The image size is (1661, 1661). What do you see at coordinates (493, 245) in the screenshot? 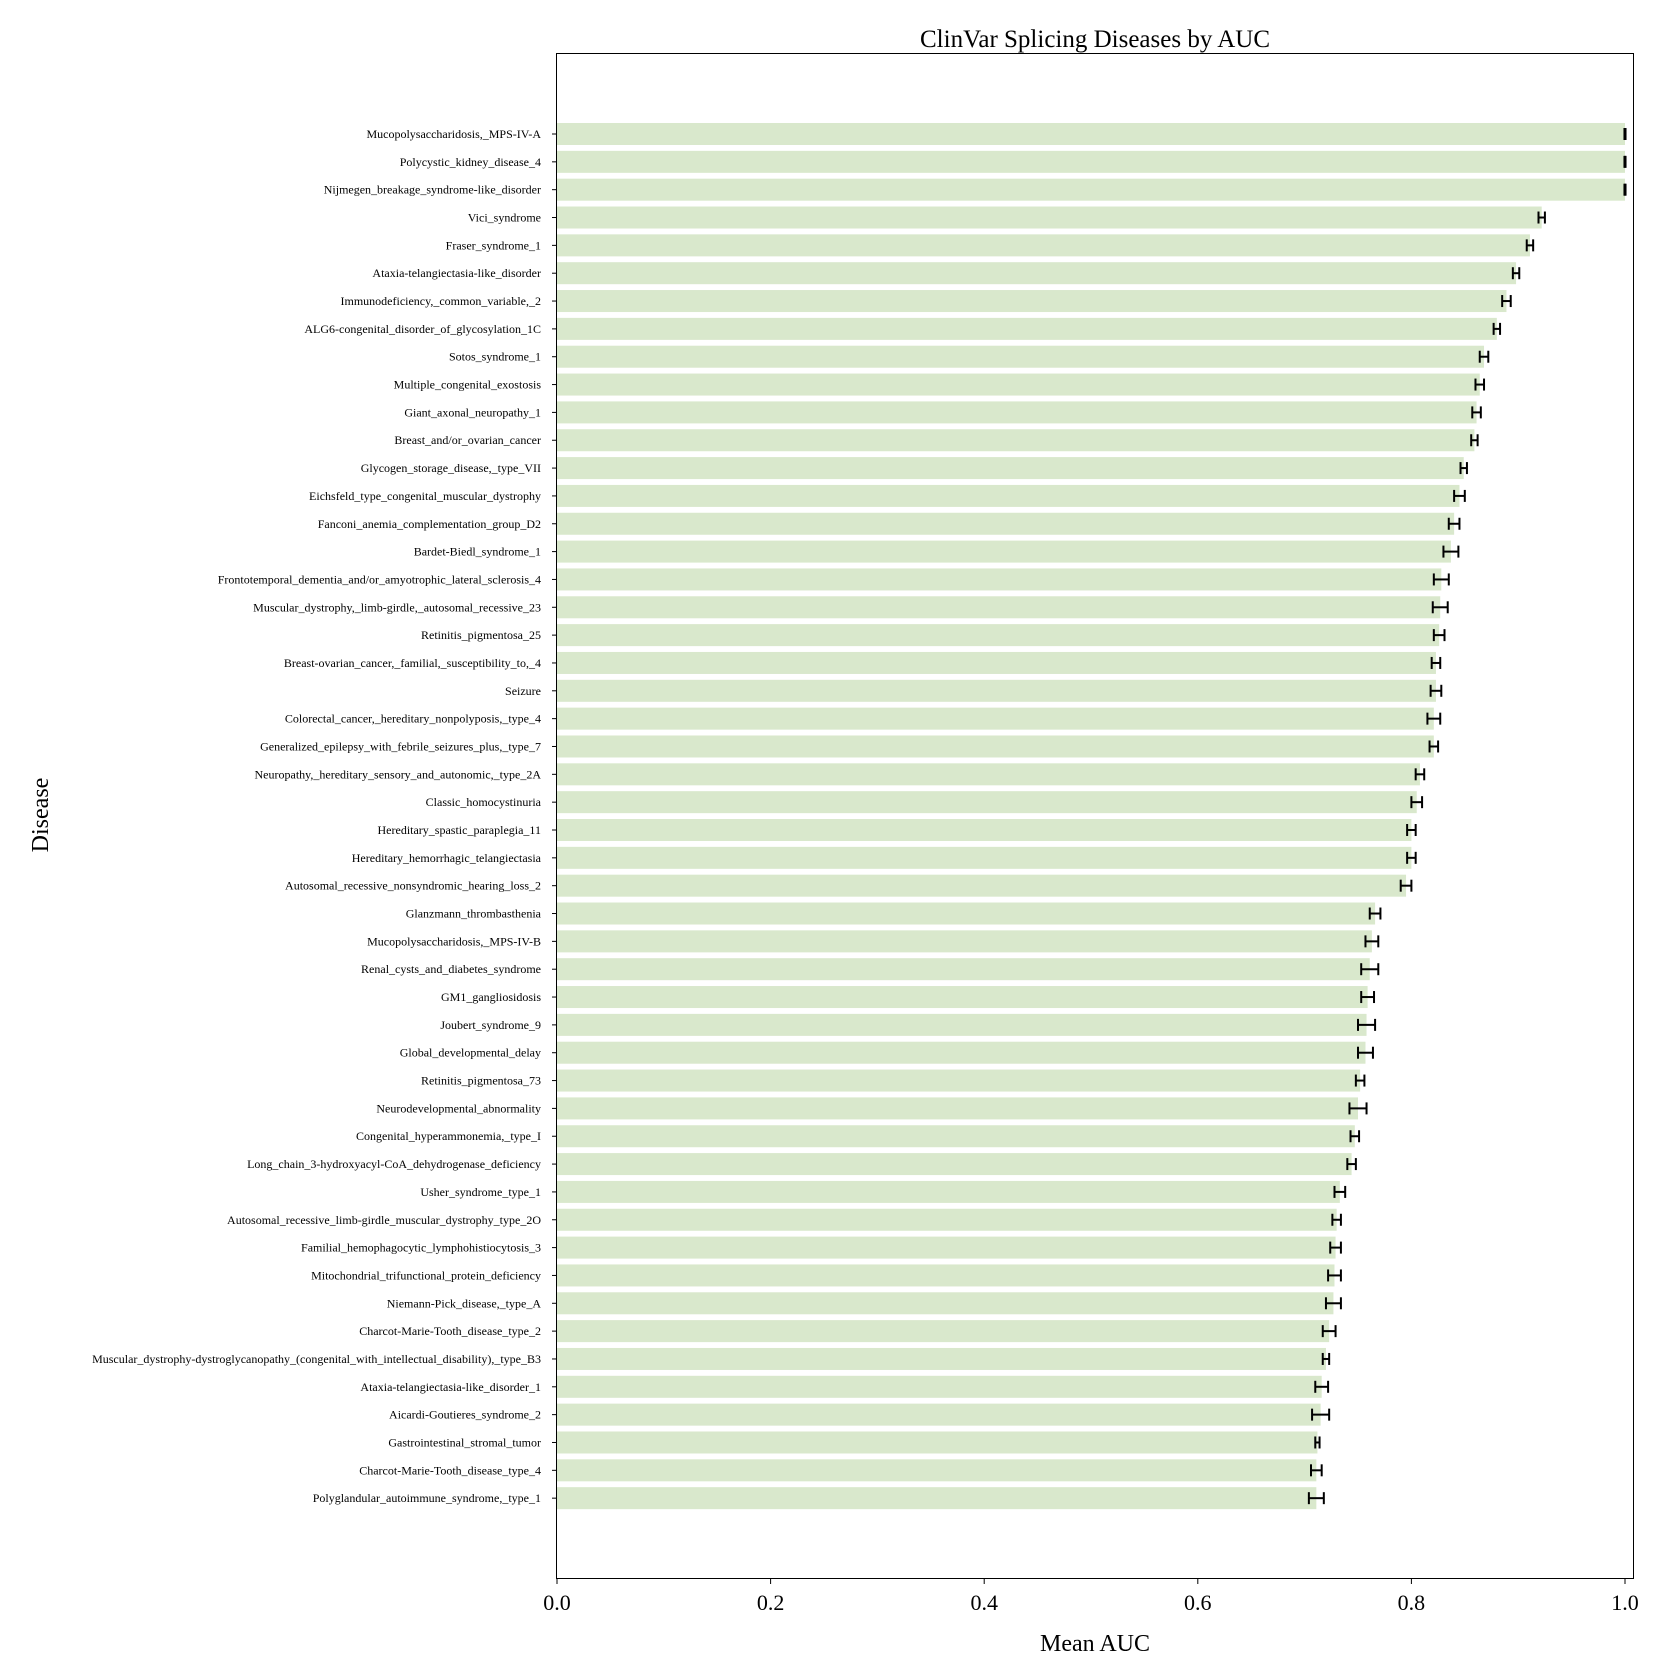
I see `y-tick-label: Fraser_syndrome_1` at bounding box center [493, 245].